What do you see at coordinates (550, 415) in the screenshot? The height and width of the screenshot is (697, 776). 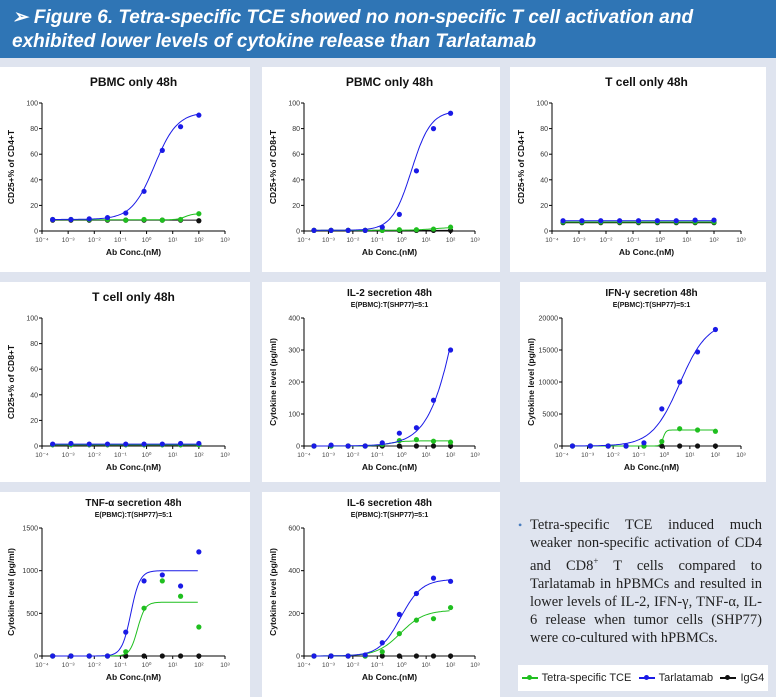 I see `y-tick-label: 5000` at bounding box center [550, 415].